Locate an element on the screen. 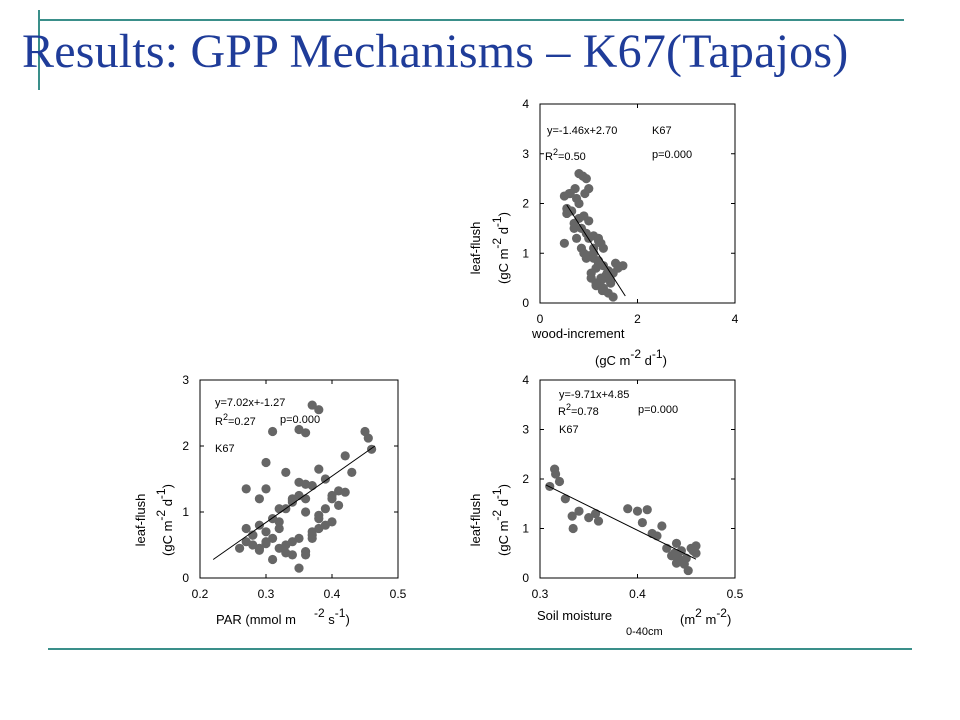 Image resolution: width=960 pixels, height=720 pixels. p-value-label: p=0.000 is located at coordinates (672, 155).